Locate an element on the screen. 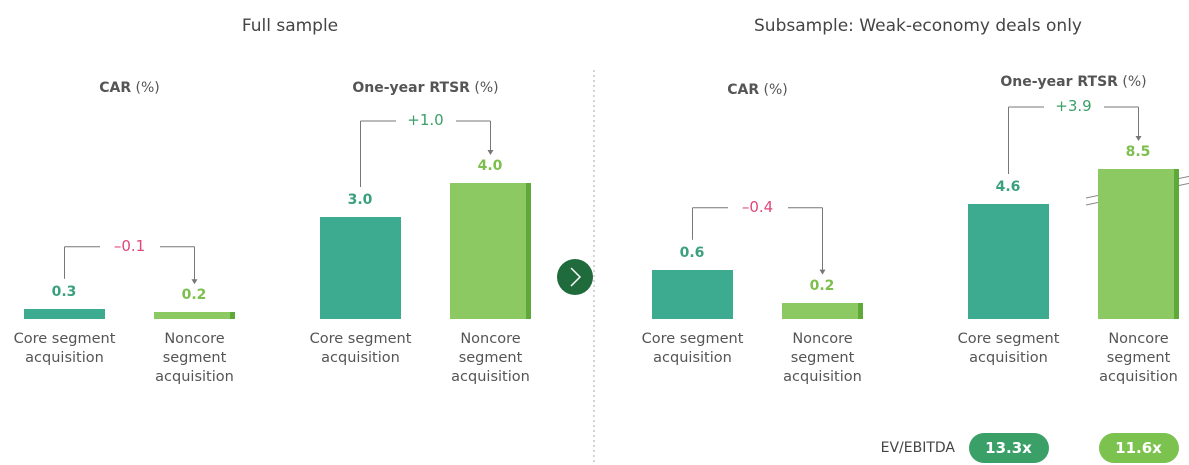 The width and height of the screenshot is (1189, 465). difference-label: –0.4 is located at coordinates (757, 206).